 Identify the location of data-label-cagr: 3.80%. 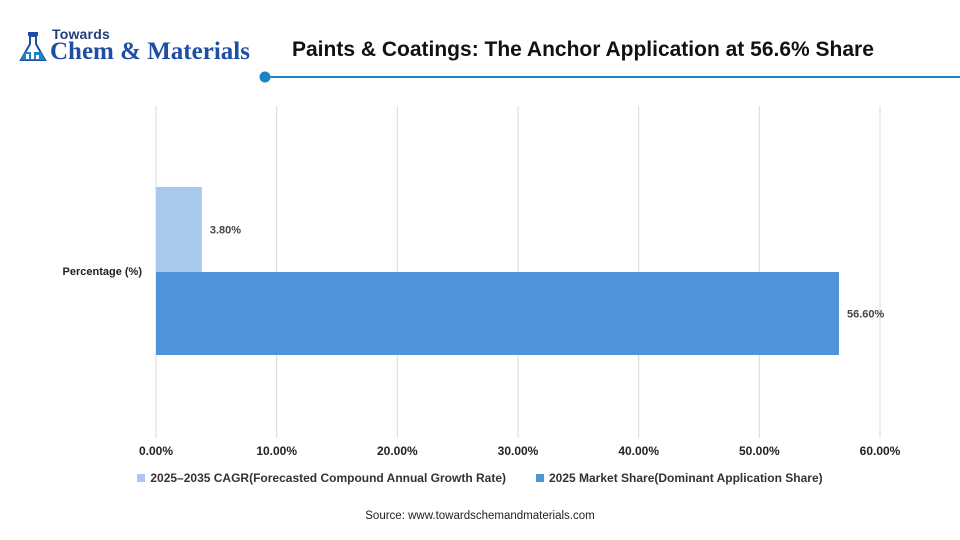
(225, 231).